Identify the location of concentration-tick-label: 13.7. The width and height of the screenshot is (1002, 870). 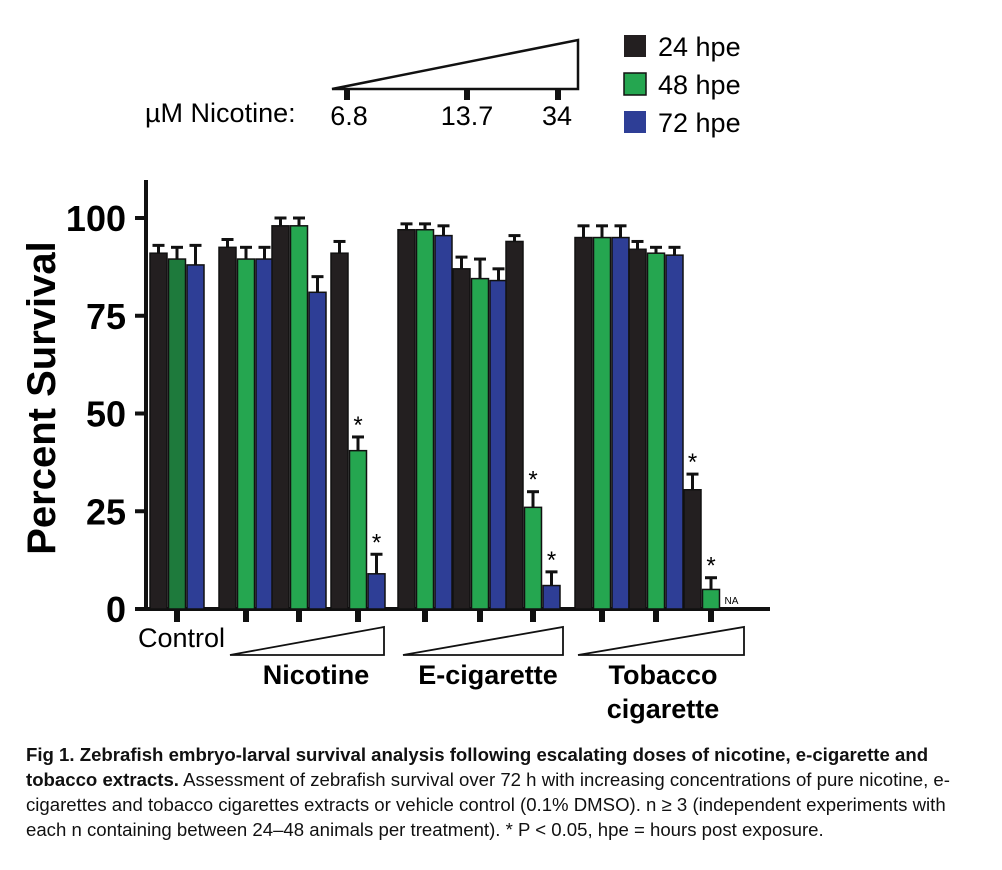
(467, 116).